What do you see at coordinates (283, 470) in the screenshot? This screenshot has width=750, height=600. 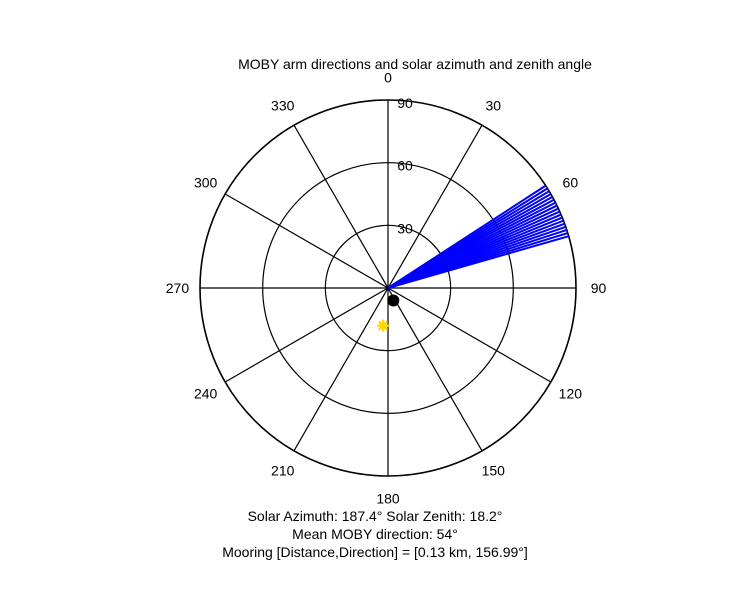 I see `angle-tick-label: 210` at bounding box center [283, 470].